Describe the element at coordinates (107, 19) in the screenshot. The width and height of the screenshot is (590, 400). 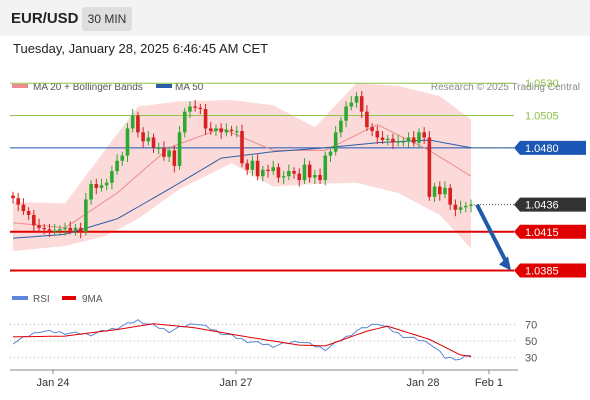
I see `timeframe-button: 30 MIN` at that location.